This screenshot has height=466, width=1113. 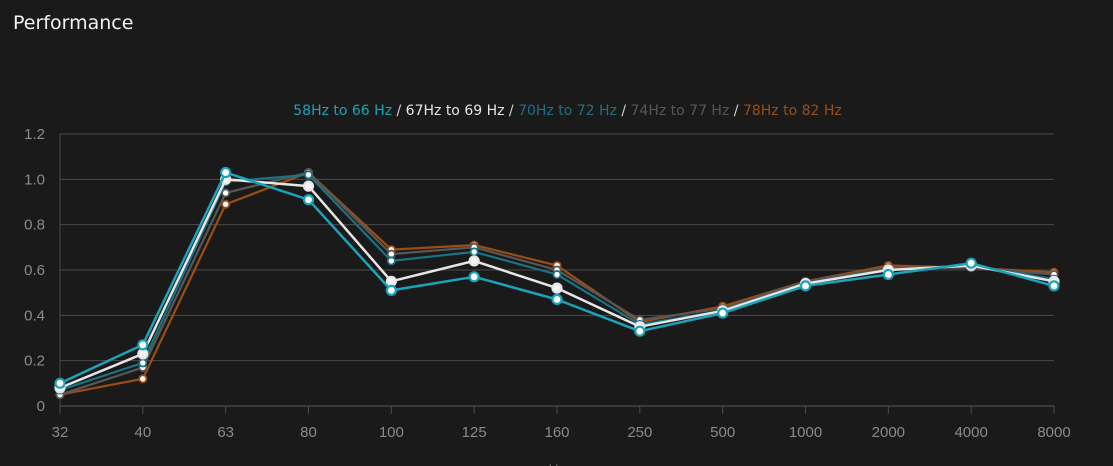 I want to click on x-tick-label: 100, so click(x=391, y=432).